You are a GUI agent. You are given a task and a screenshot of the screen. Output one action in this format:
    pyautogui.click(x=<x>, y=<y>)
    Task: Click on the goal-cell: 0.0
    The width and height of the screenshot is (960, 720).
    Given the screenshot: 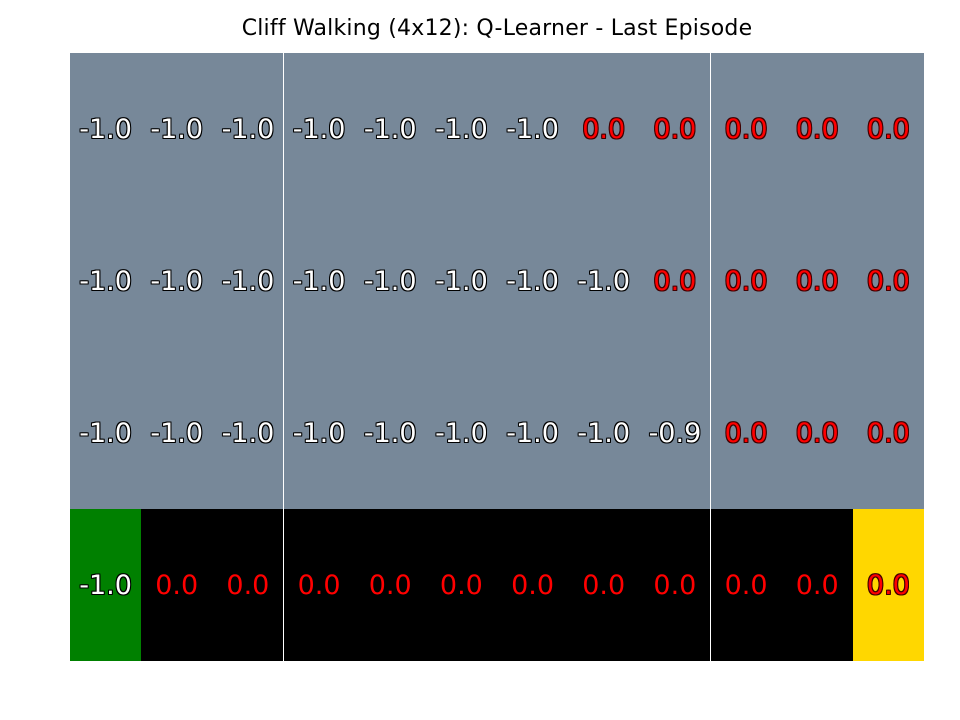 What is the action you would take?
    pyautogui.click(x=888, y=585)
    